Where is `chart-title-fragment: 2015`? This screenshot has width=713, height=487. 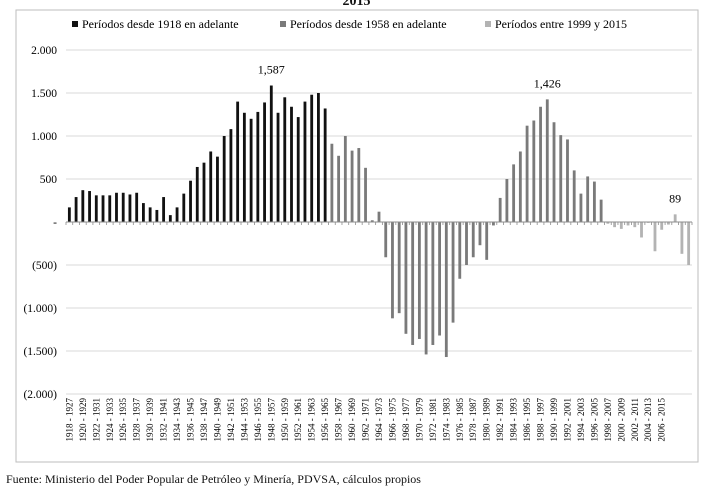
chart-title-fragment: 2015 is located at coordinates (356, 4).